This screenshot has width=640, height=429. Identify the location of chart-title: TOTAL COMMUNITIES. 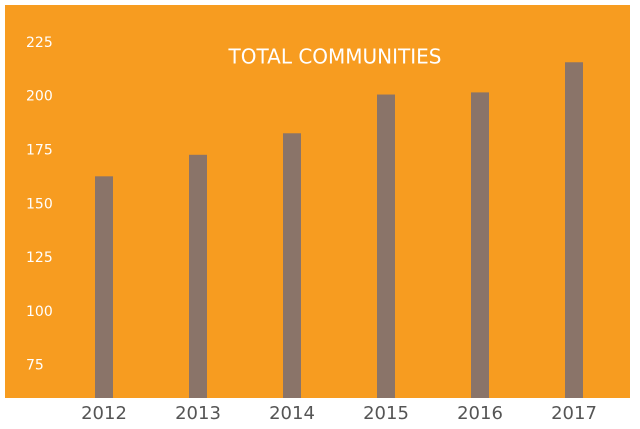
(335, 57).